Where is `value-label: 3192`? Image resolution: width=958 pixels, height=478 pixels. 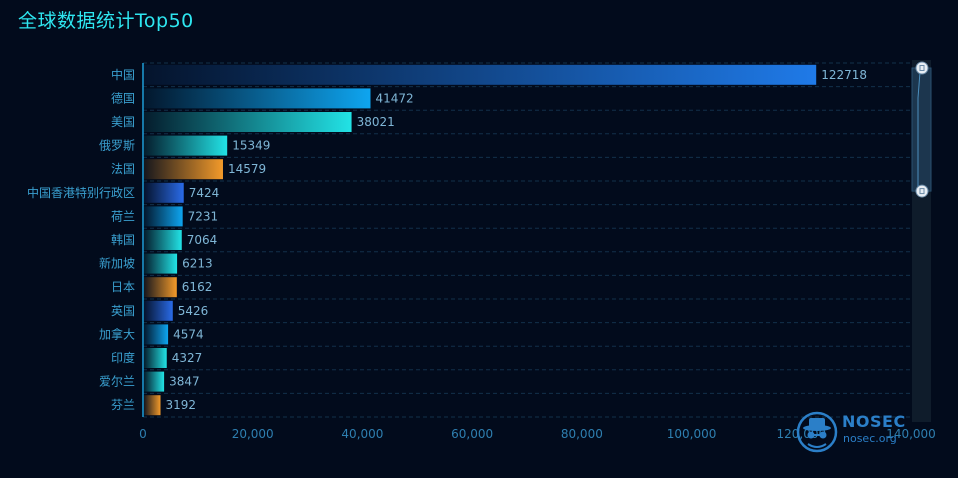 value-label: 3192 is located at coordinates (181, 405).